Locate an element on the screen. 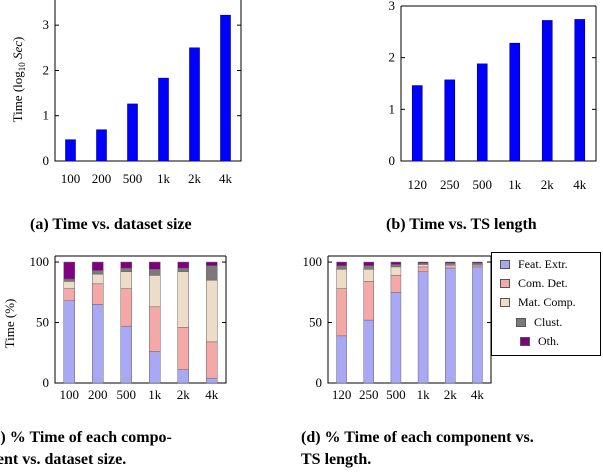  caption-b: (b) Time vs. TS length is located at coordinates (461, 224).